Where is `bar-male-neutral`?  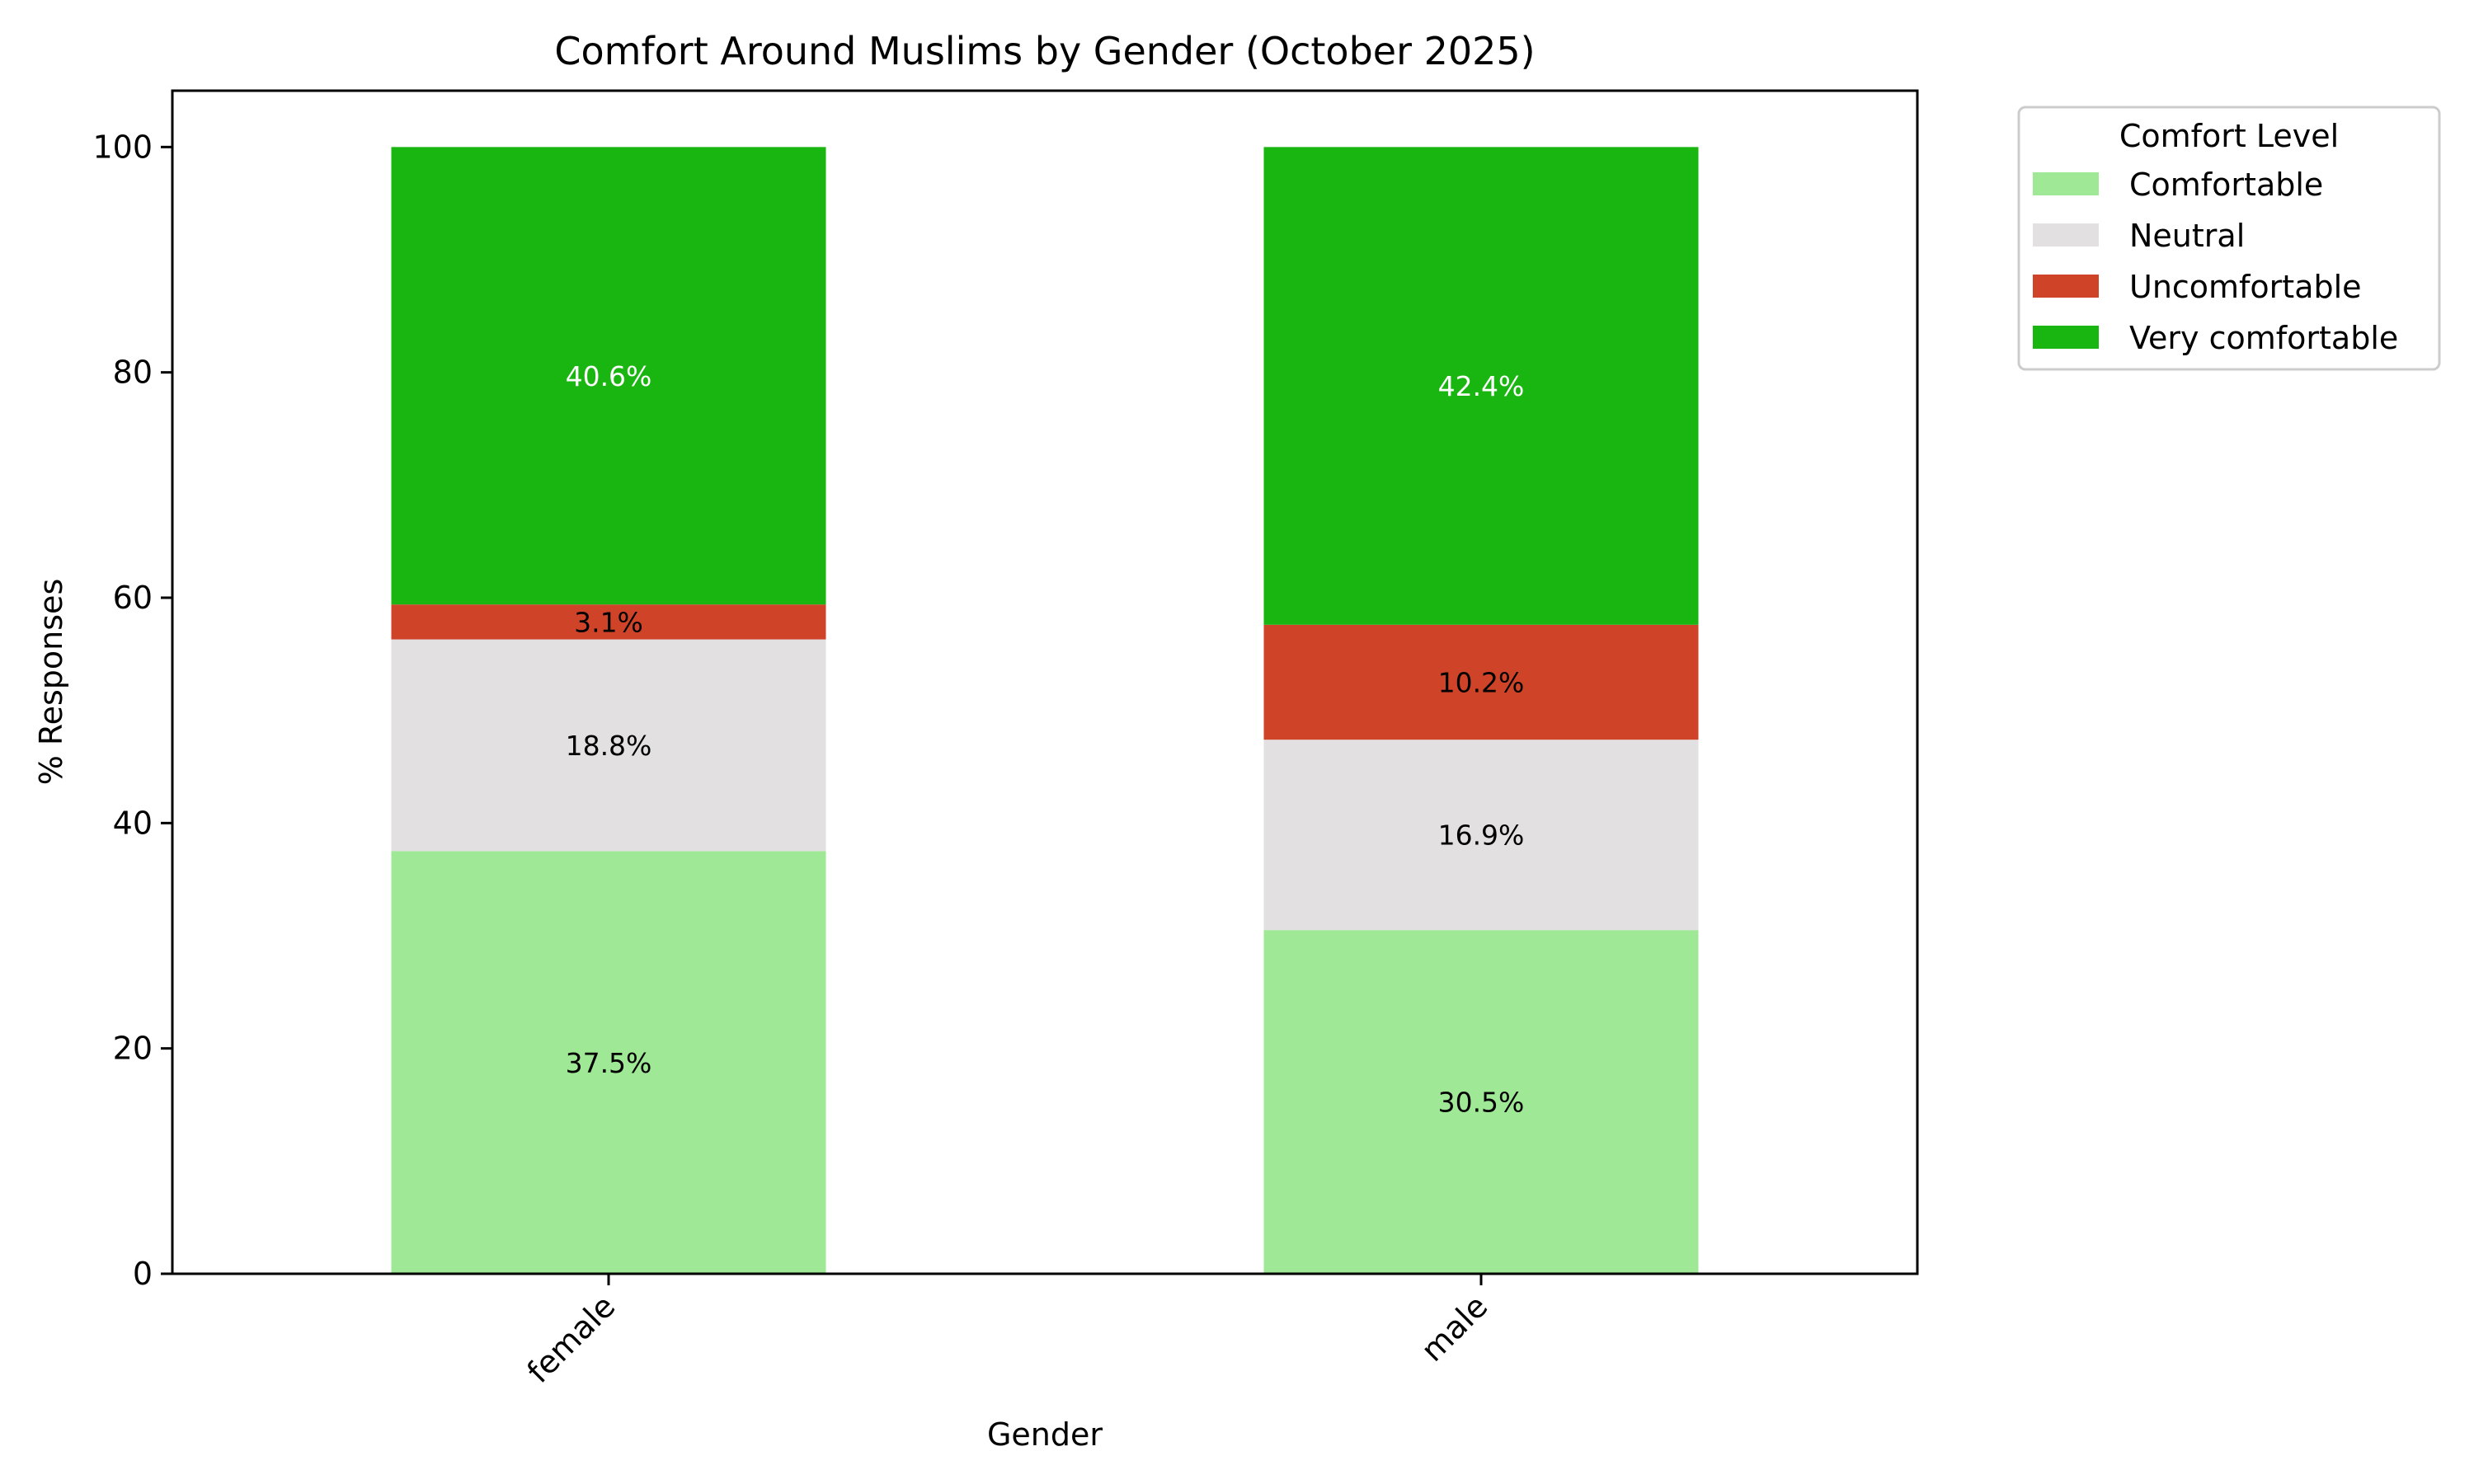
bar-male-neutral is located at coordinates (1481, 835).